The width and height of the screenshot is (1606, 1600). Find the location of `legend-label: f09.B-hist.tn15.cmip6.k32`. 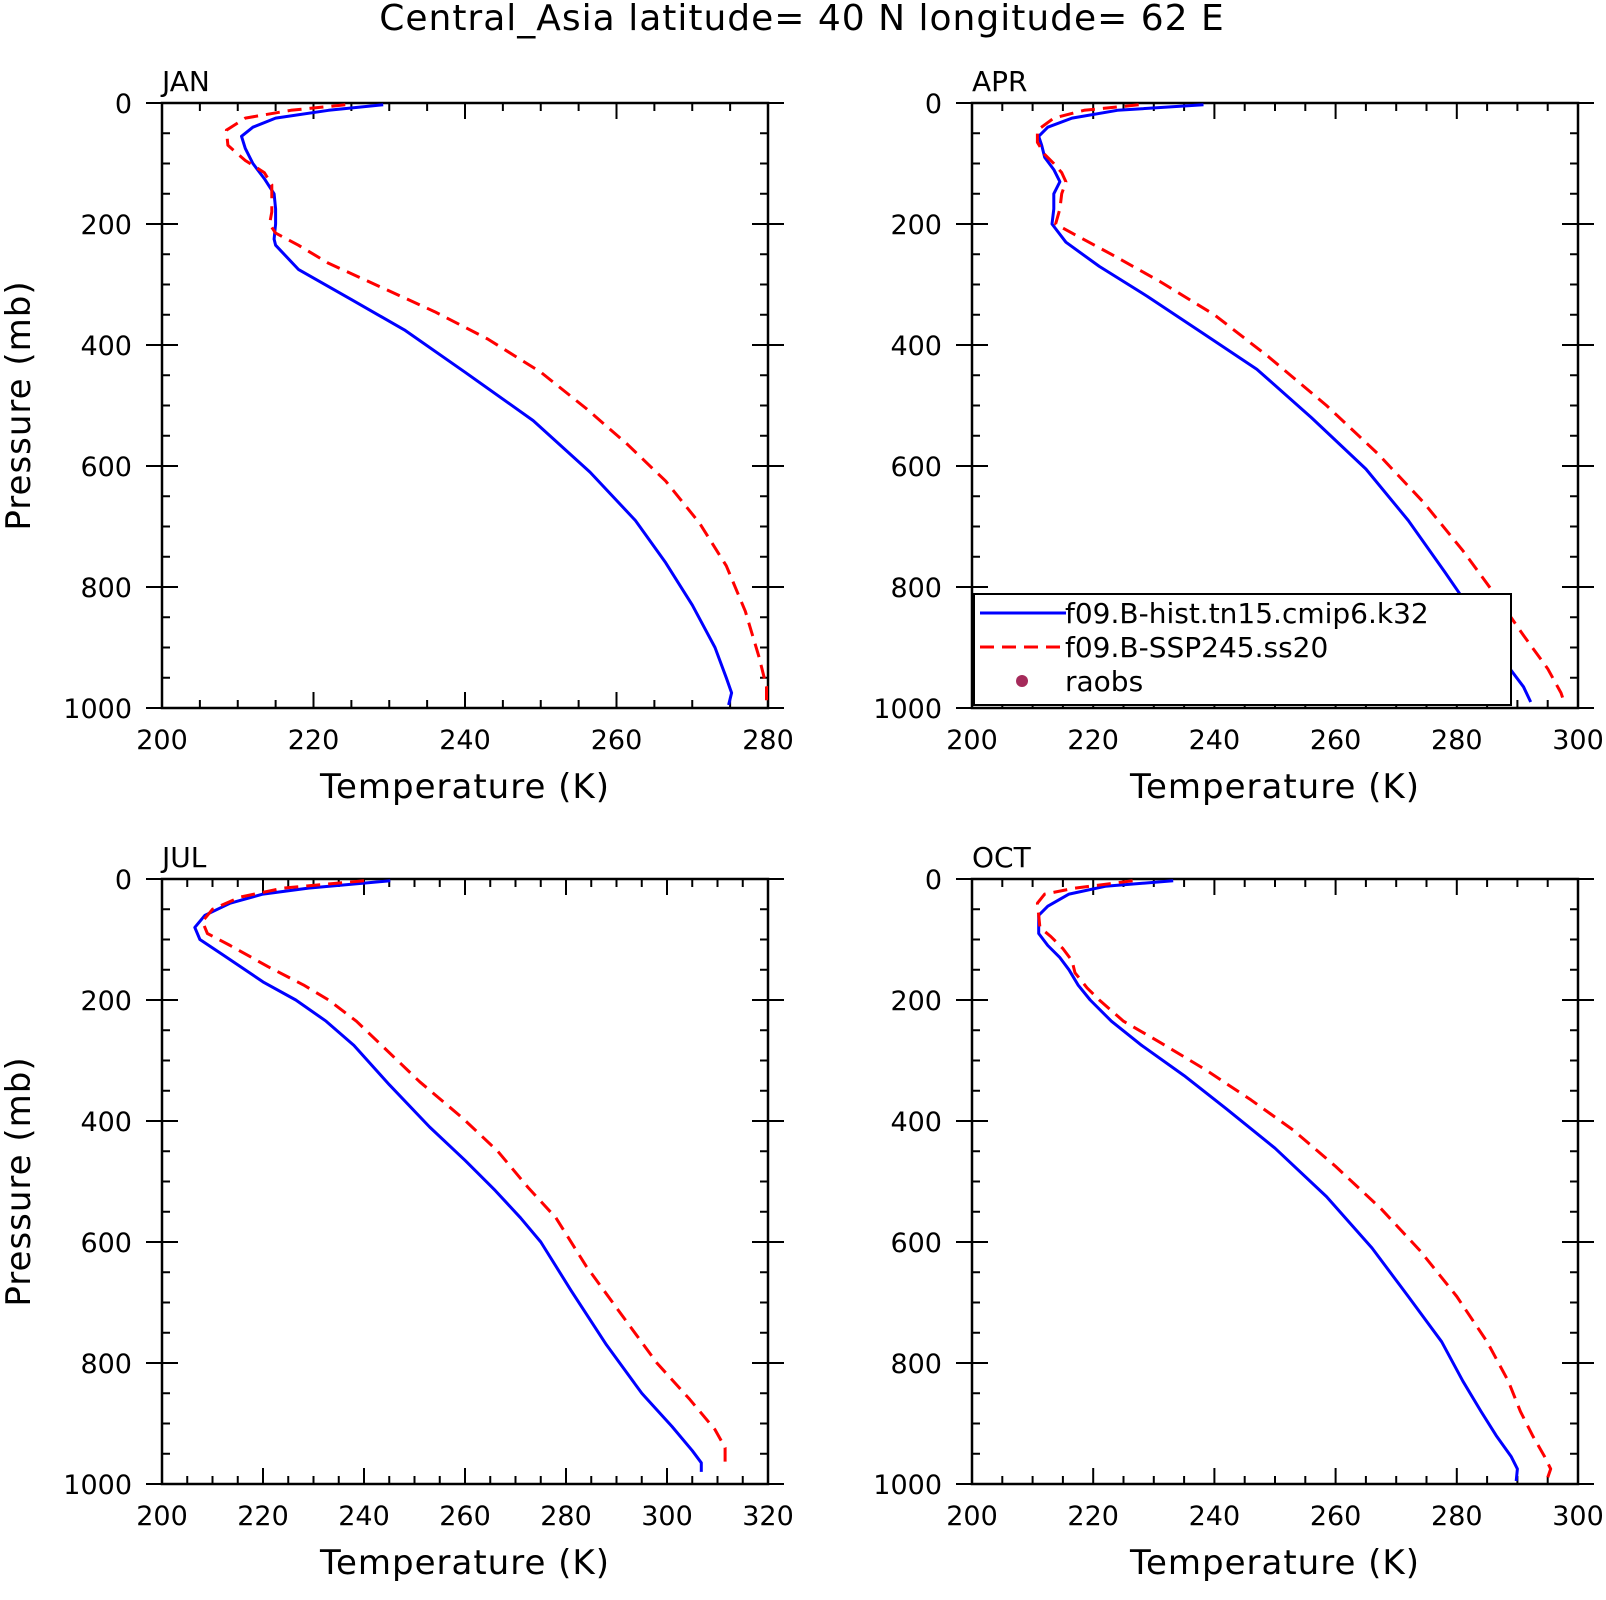

legend-label: f09.B-hist.tn15.cmip6.k32 is located at coordinates (1247, 613).